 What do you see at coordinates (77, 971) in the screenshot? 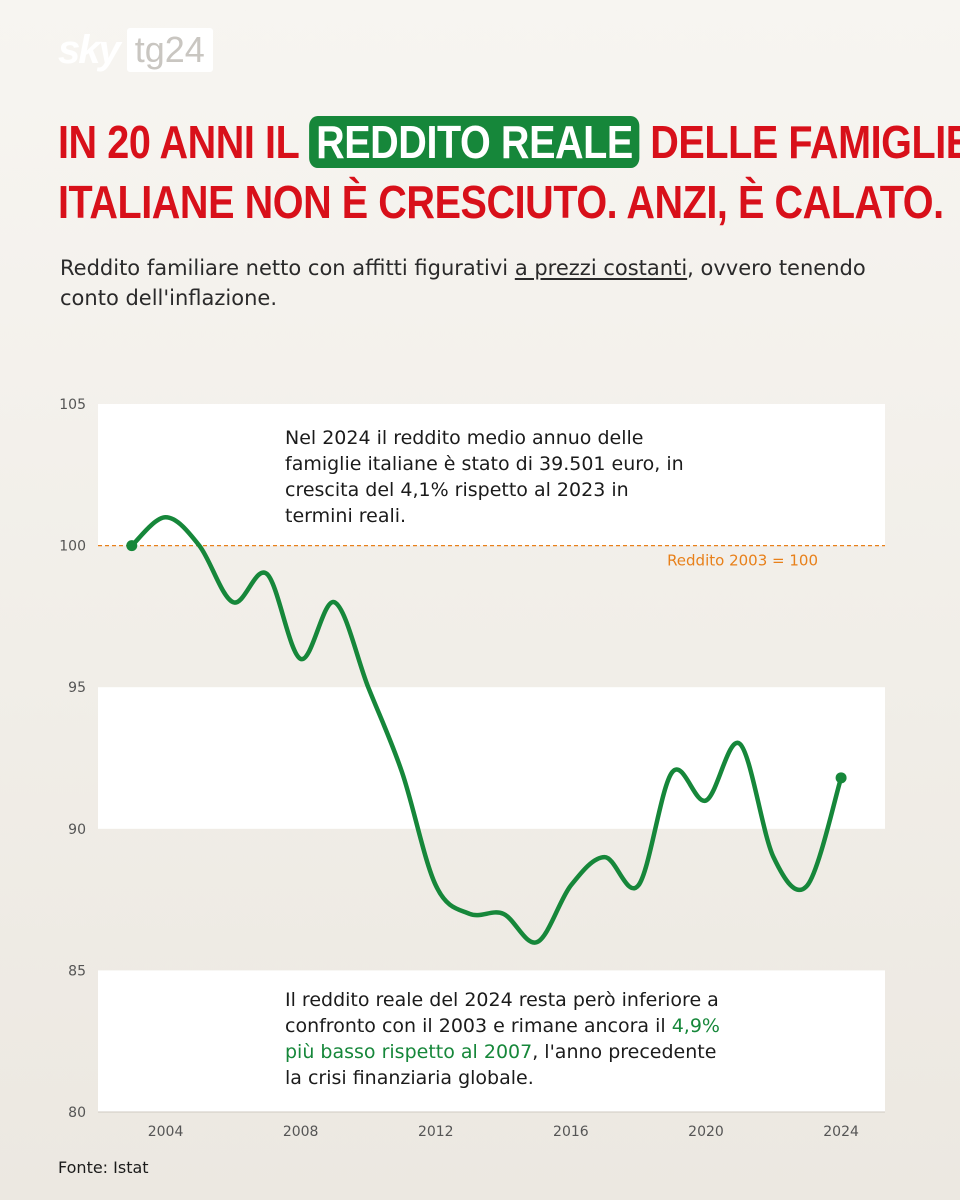
I see `y-tick-label: 85` at bounding box center [77, 971].